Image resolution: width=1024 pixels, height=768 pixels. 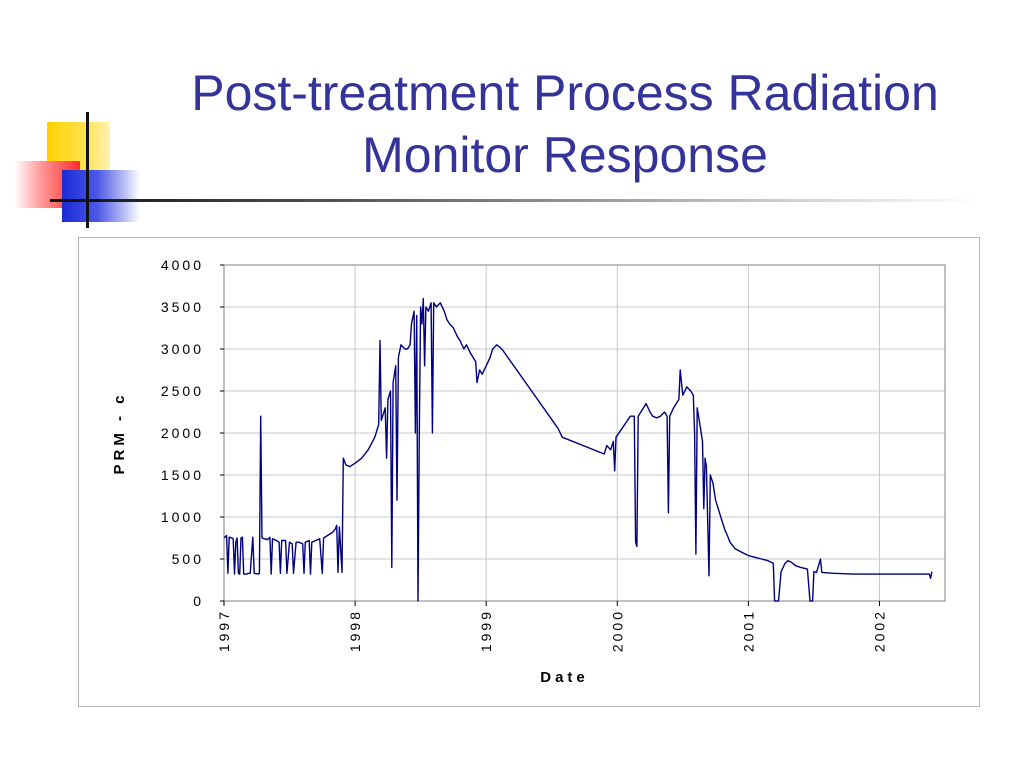 What do you see at coordinates (182, 349) in the screenshot?
I see `y-tick-label: 3000` at bounding box center [182, 349].